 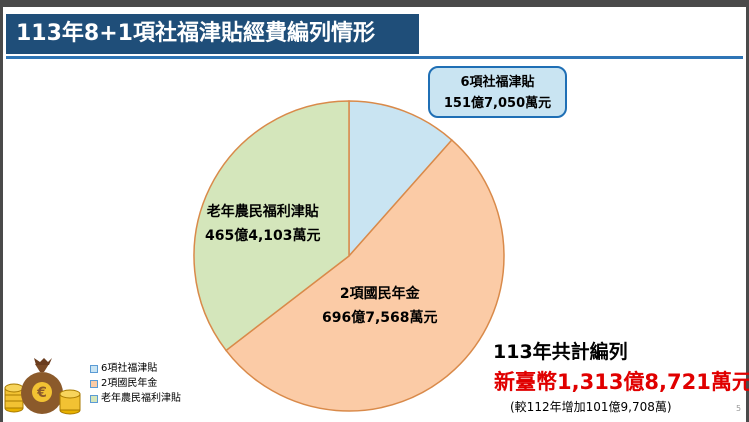 I want to click on legend-label-elderly-farmers: 老年農民福利津貼, so click(x=141, y=398).